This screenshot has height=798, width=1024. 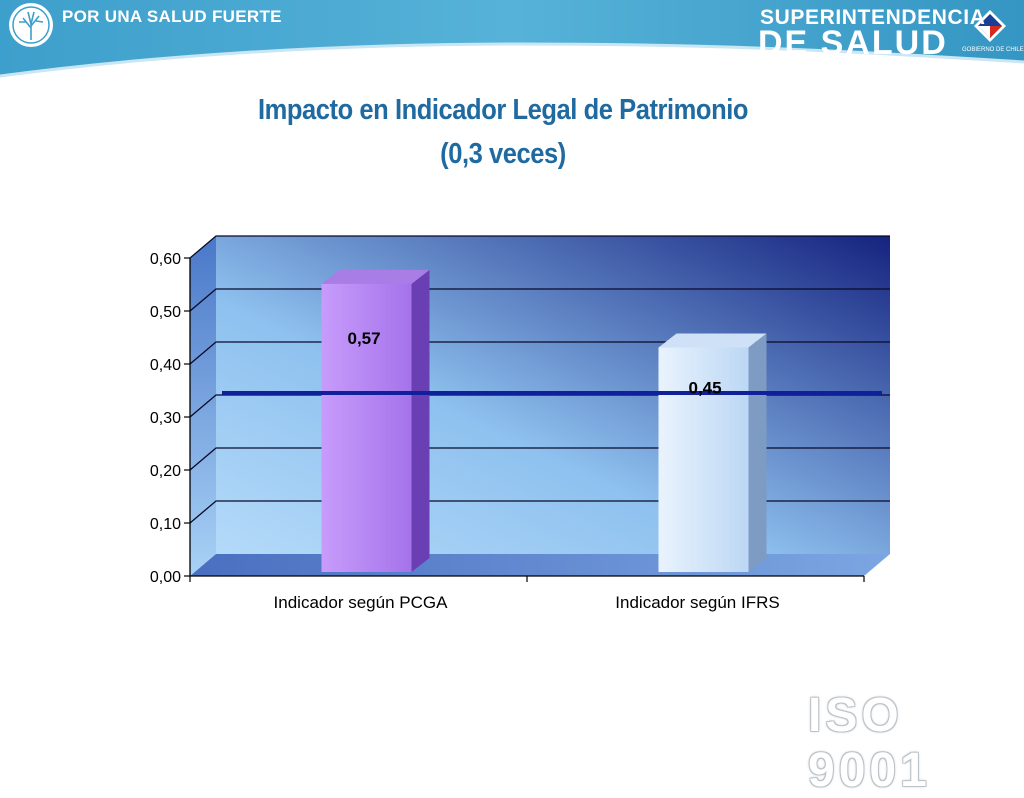 I want to click on y-tick-label: 0,00, so click(x=165, y=577).